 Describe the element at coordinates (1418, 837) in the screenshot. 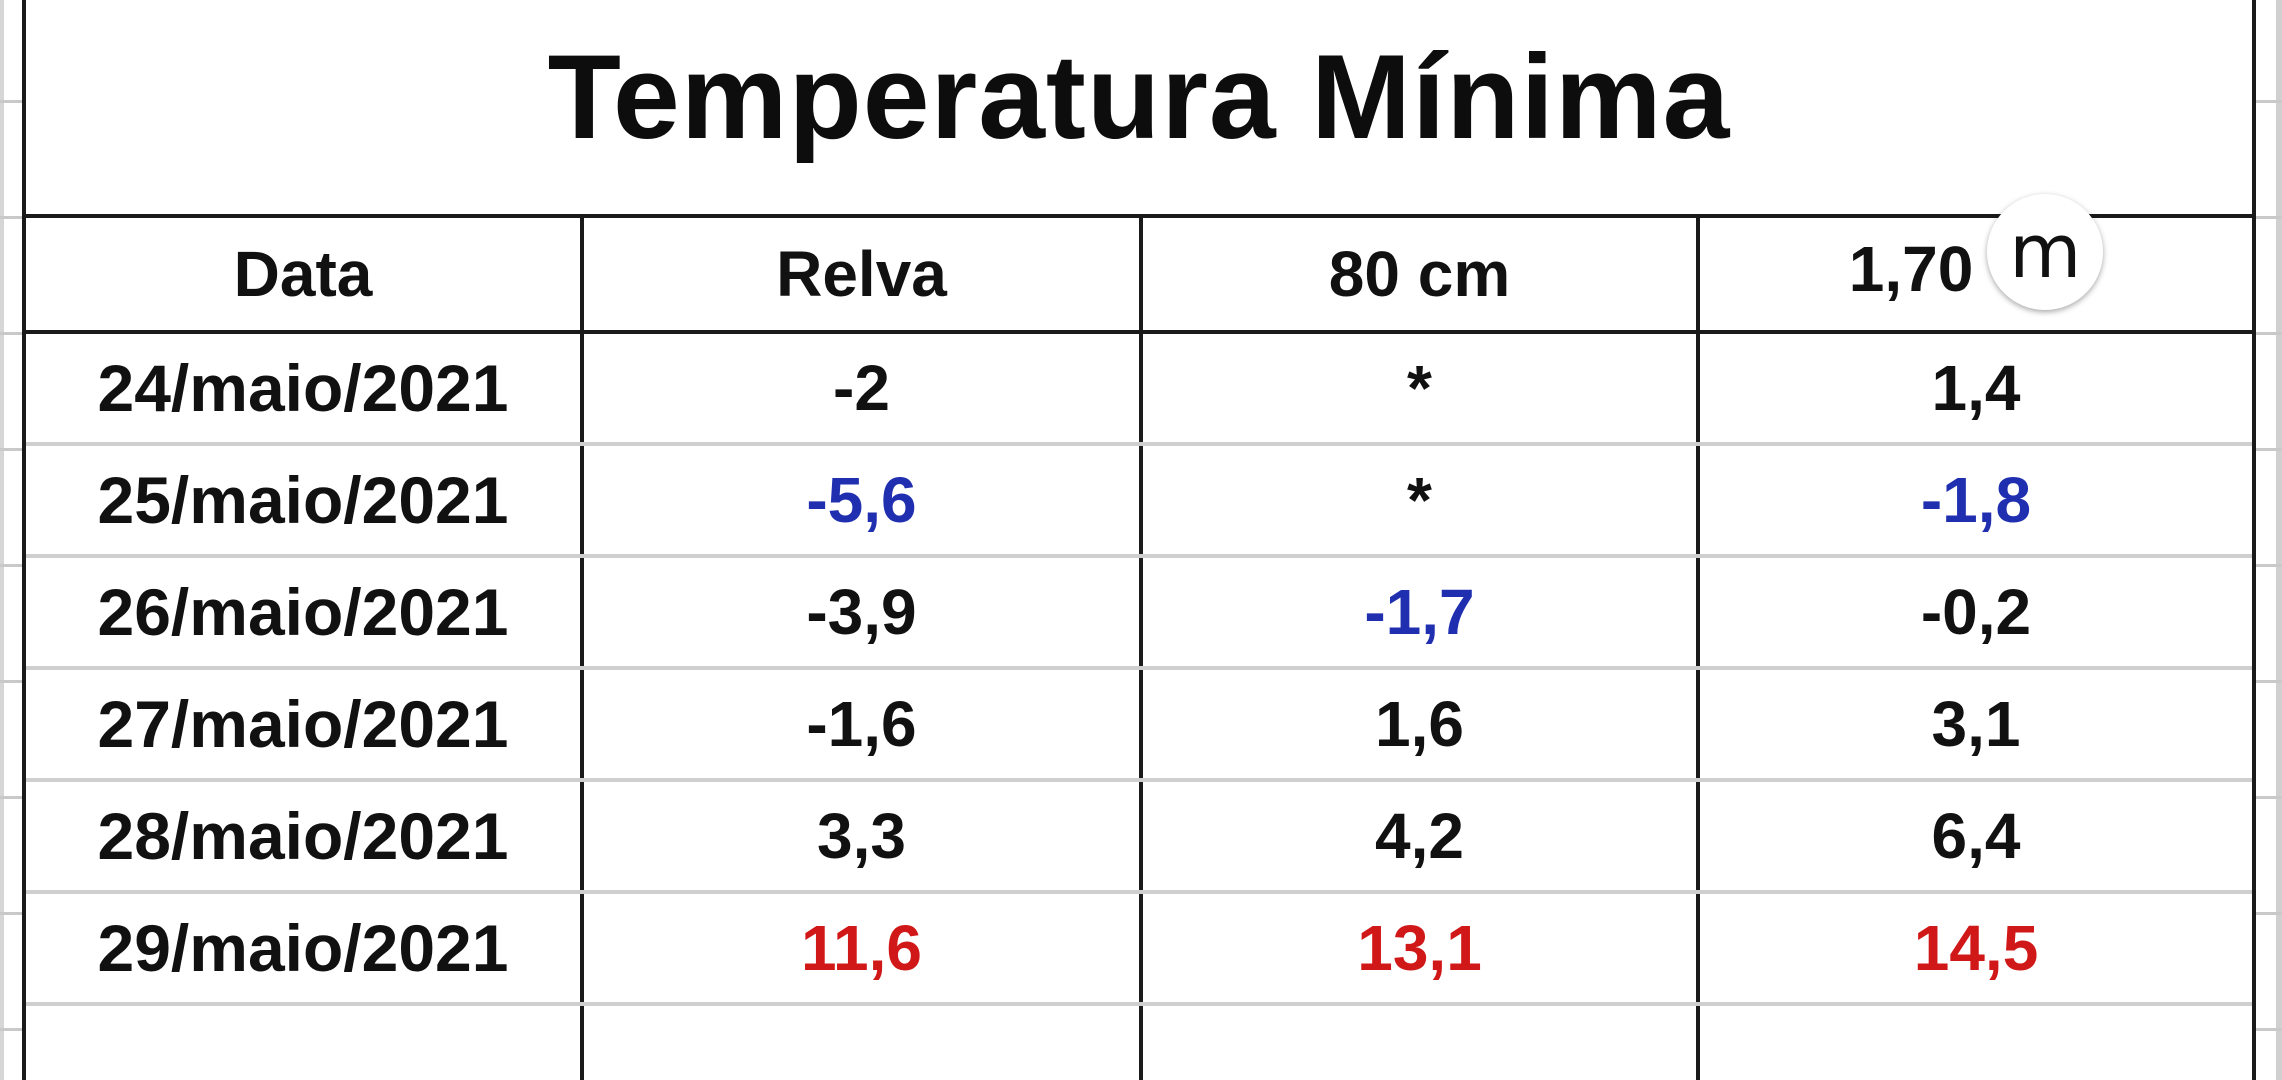

I see `cm80-cell: 4,2` at that location.